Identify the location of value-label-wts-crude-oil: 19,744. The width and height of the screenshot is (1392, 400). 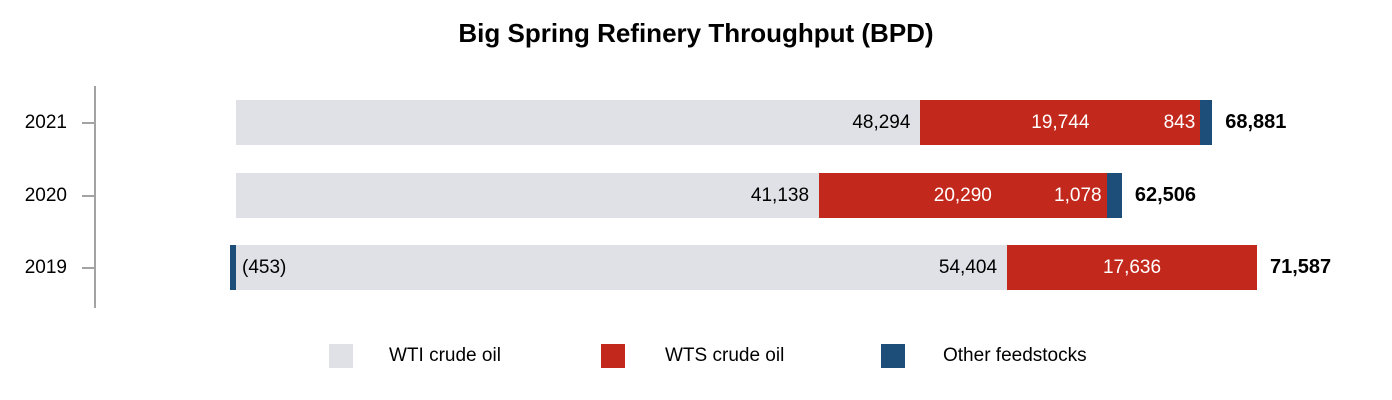
(1060, 122).